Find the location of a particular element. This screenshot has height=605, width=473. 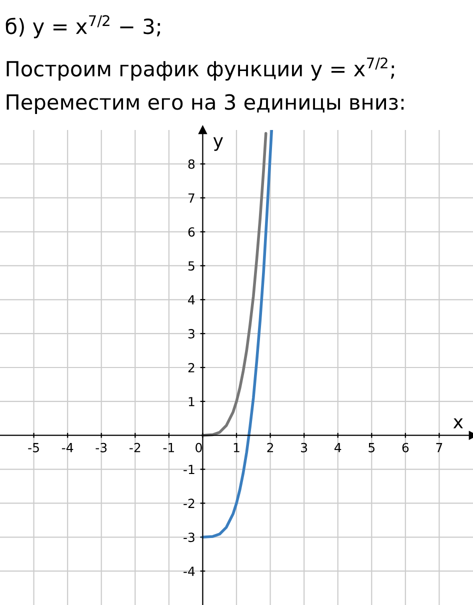

y-tick-label: 8 is located at coordinates (191, 164).